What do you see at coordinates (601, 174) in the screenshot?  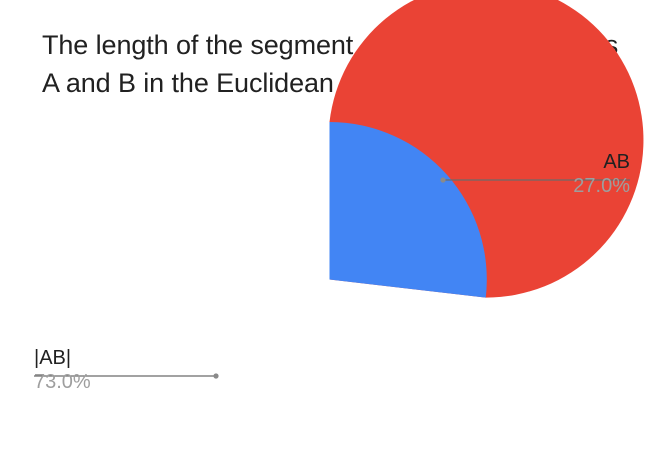 I see `callout-label-ab: AB 27.0%` at bounding box center [601, 174].